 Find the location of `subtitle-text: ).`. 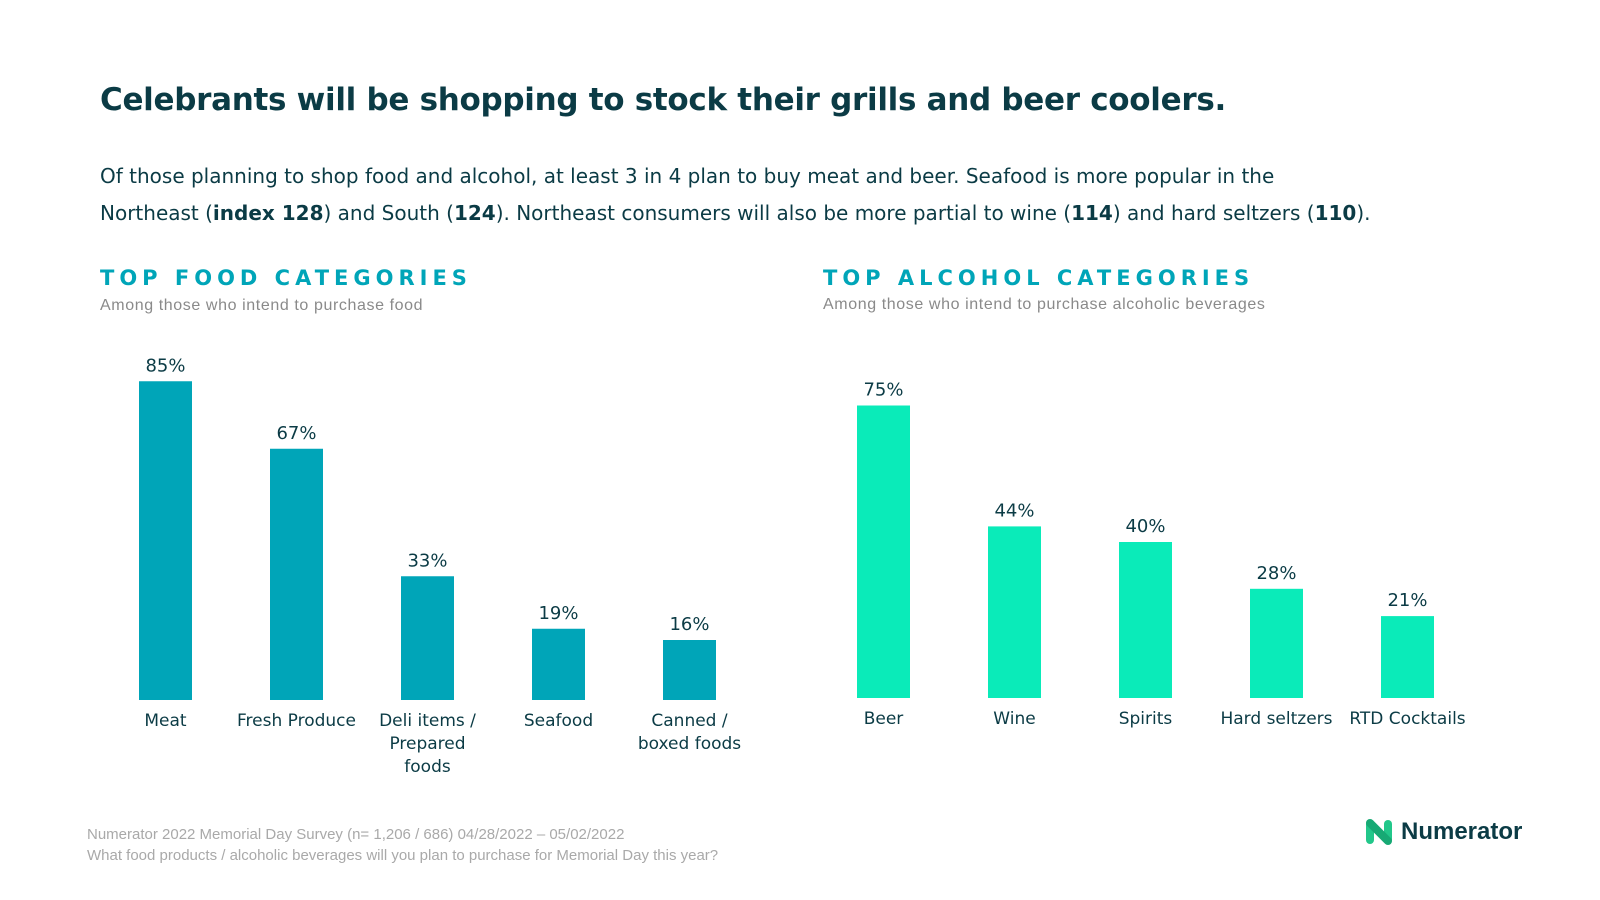

subtitle-text: ). is located at coordinates (1363, 213).